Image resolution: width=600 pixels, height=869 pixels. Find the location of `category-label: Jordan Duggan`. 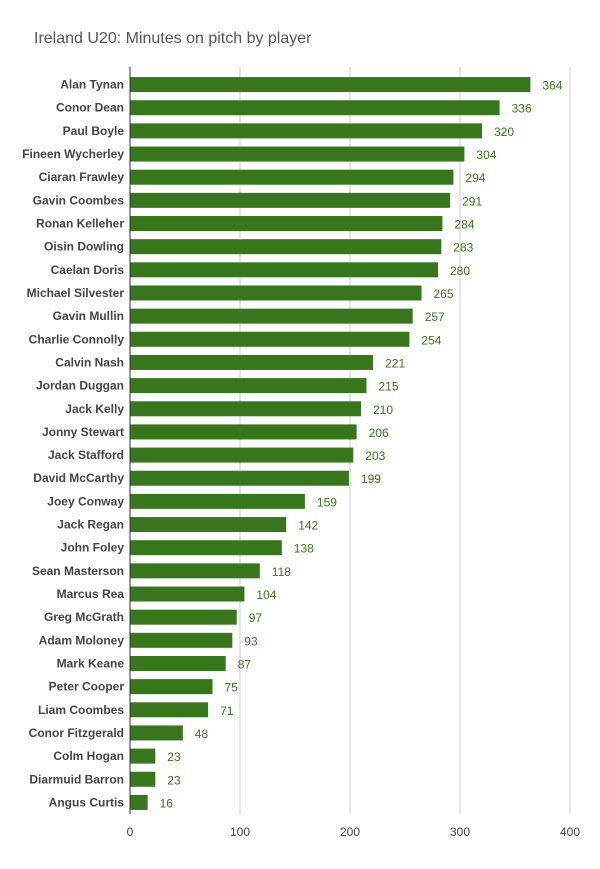

category-label: Jordan Duggan is located at coordinates (80, 386).